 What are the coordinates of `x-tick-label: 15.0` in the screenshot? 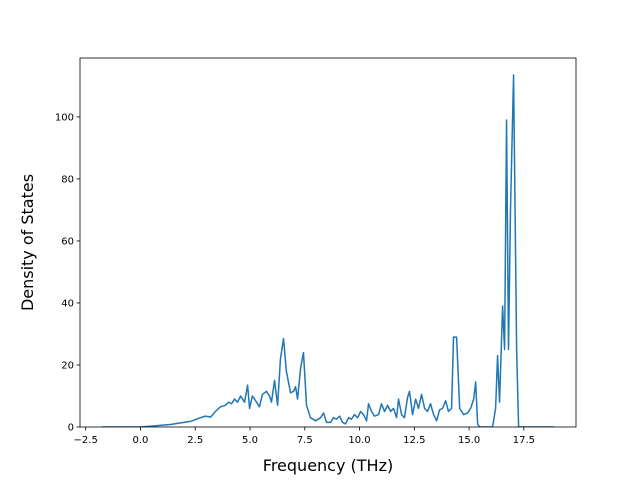 It's located at (469, 440).